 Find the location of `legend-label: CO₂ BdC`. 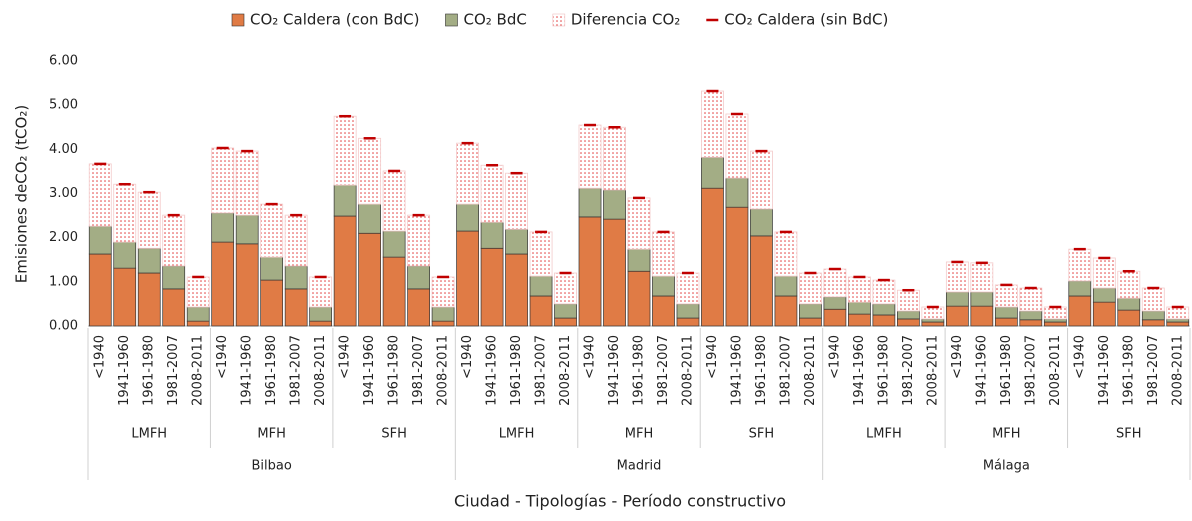

legend-label: CO₂ BdC is located at coordinates (494, 20).